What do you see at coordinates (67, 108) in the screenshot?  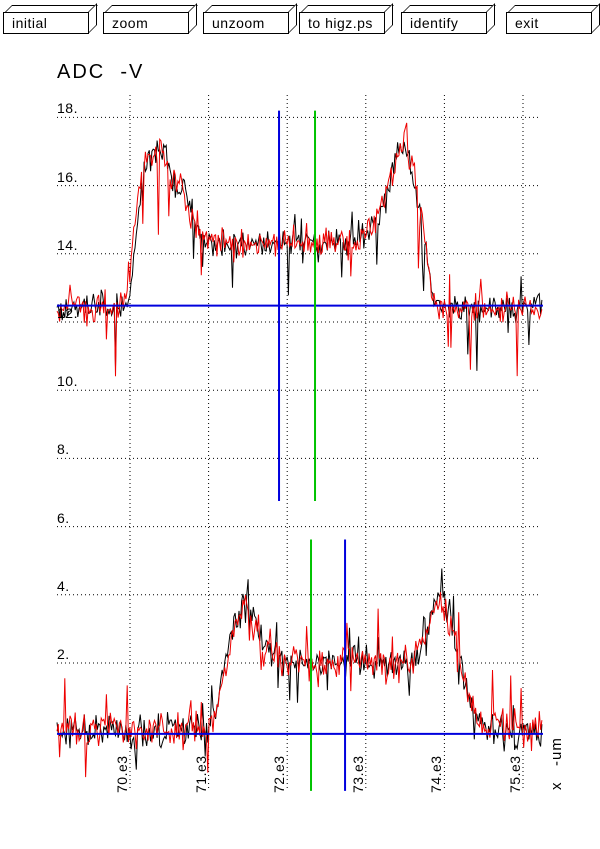 I see `y-tick-label: 18.` at bounding box center [67, 108].